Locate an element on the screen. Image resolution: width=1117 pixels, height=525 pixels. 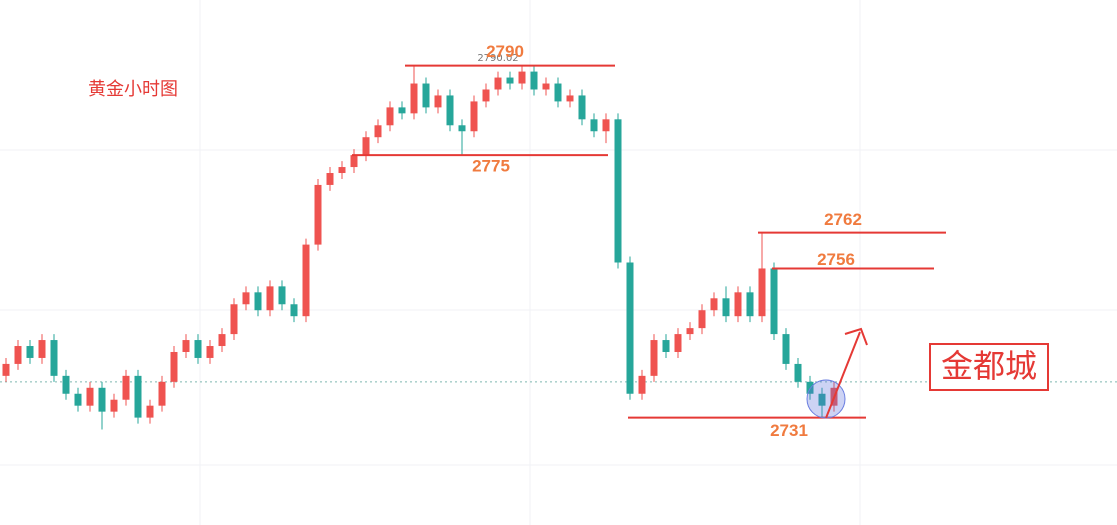
arrow is located at coordinates (846, 373).